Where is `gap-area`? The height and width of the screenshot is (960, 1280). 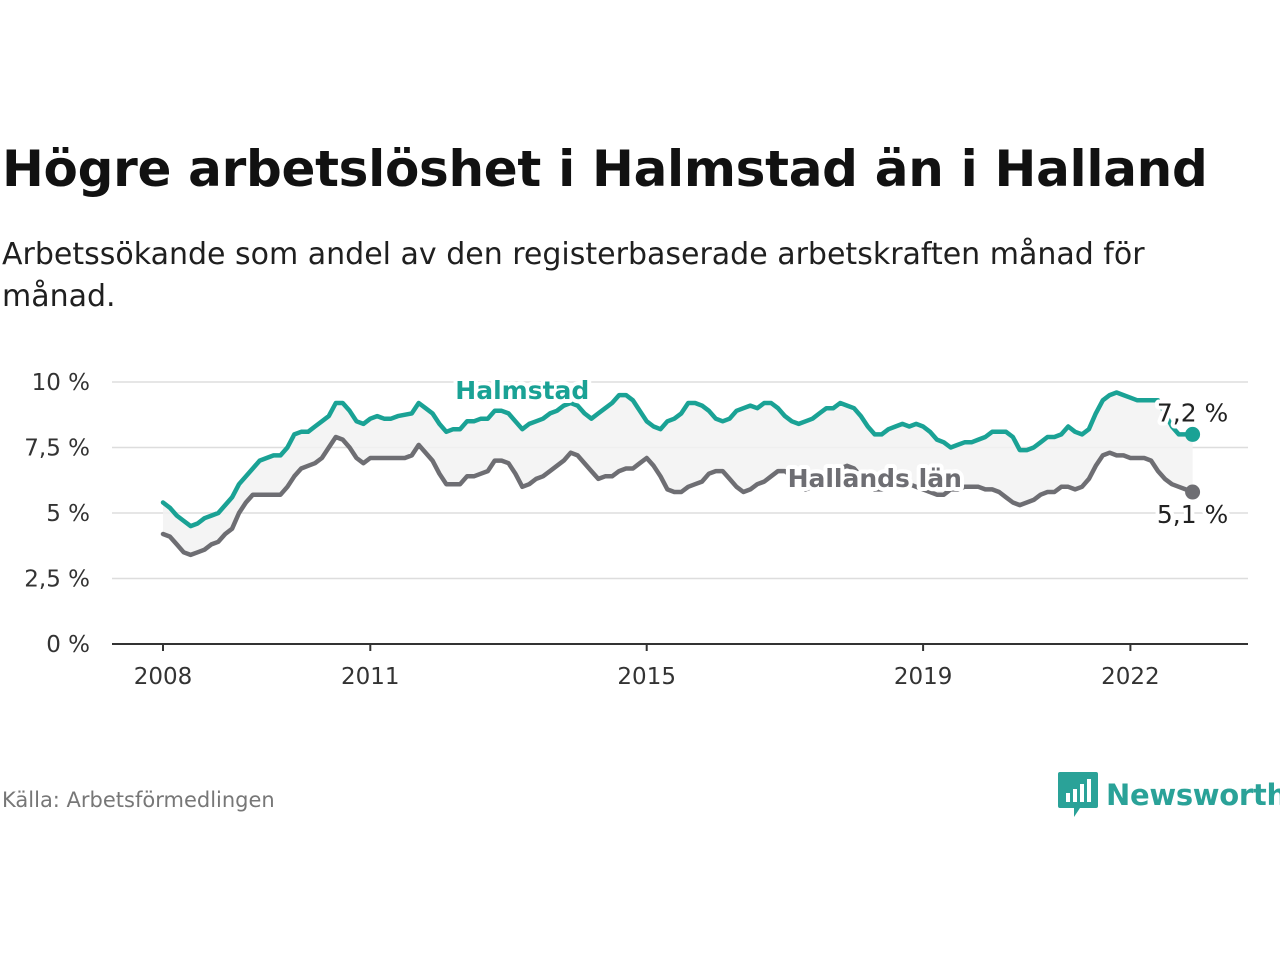
gap-area is located at coordinates (678, 473).